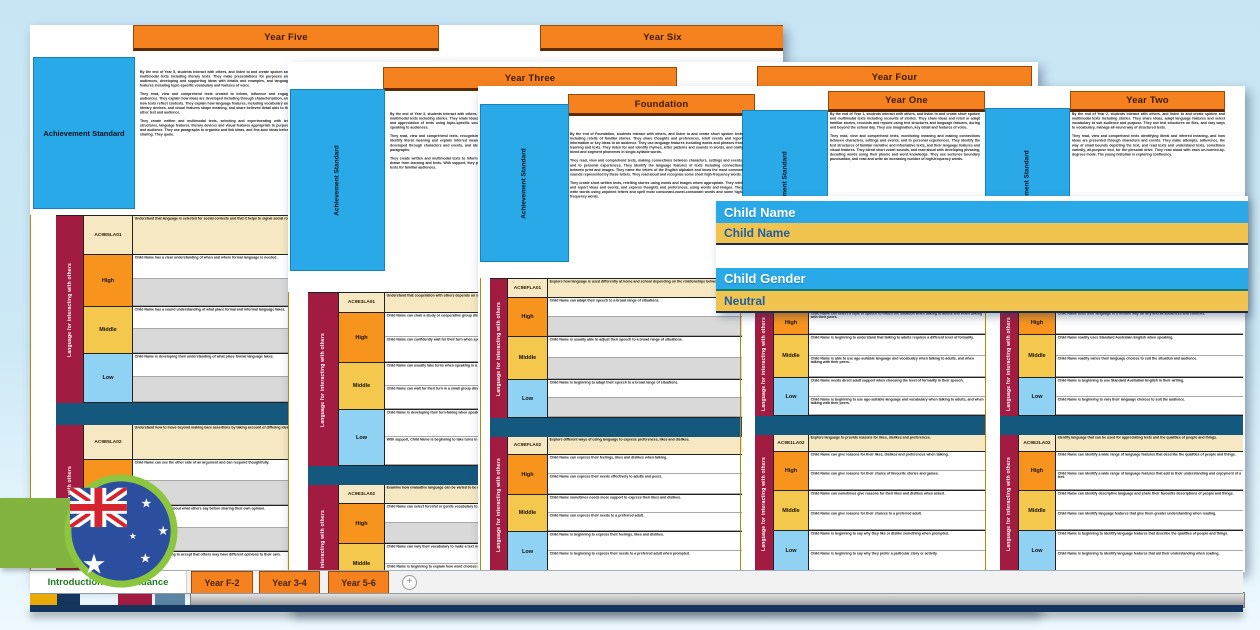  Describe the element at coordinates (499, 348) in the screenshot. I see `strand-band: Language for interacting with others` at that location.